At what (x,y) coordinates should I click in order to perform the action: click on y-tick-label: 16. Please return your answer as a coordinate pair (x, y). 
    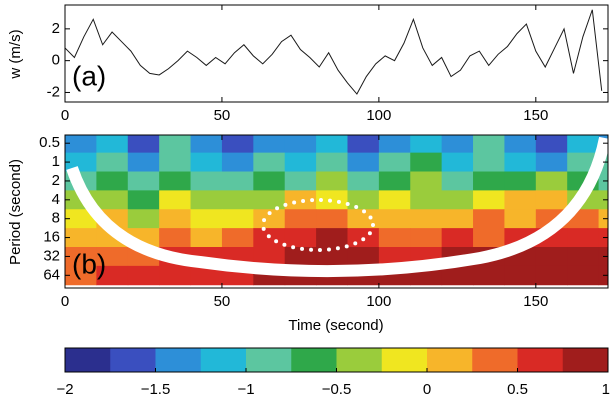
    Looking at the image, I should click on (51, 237).